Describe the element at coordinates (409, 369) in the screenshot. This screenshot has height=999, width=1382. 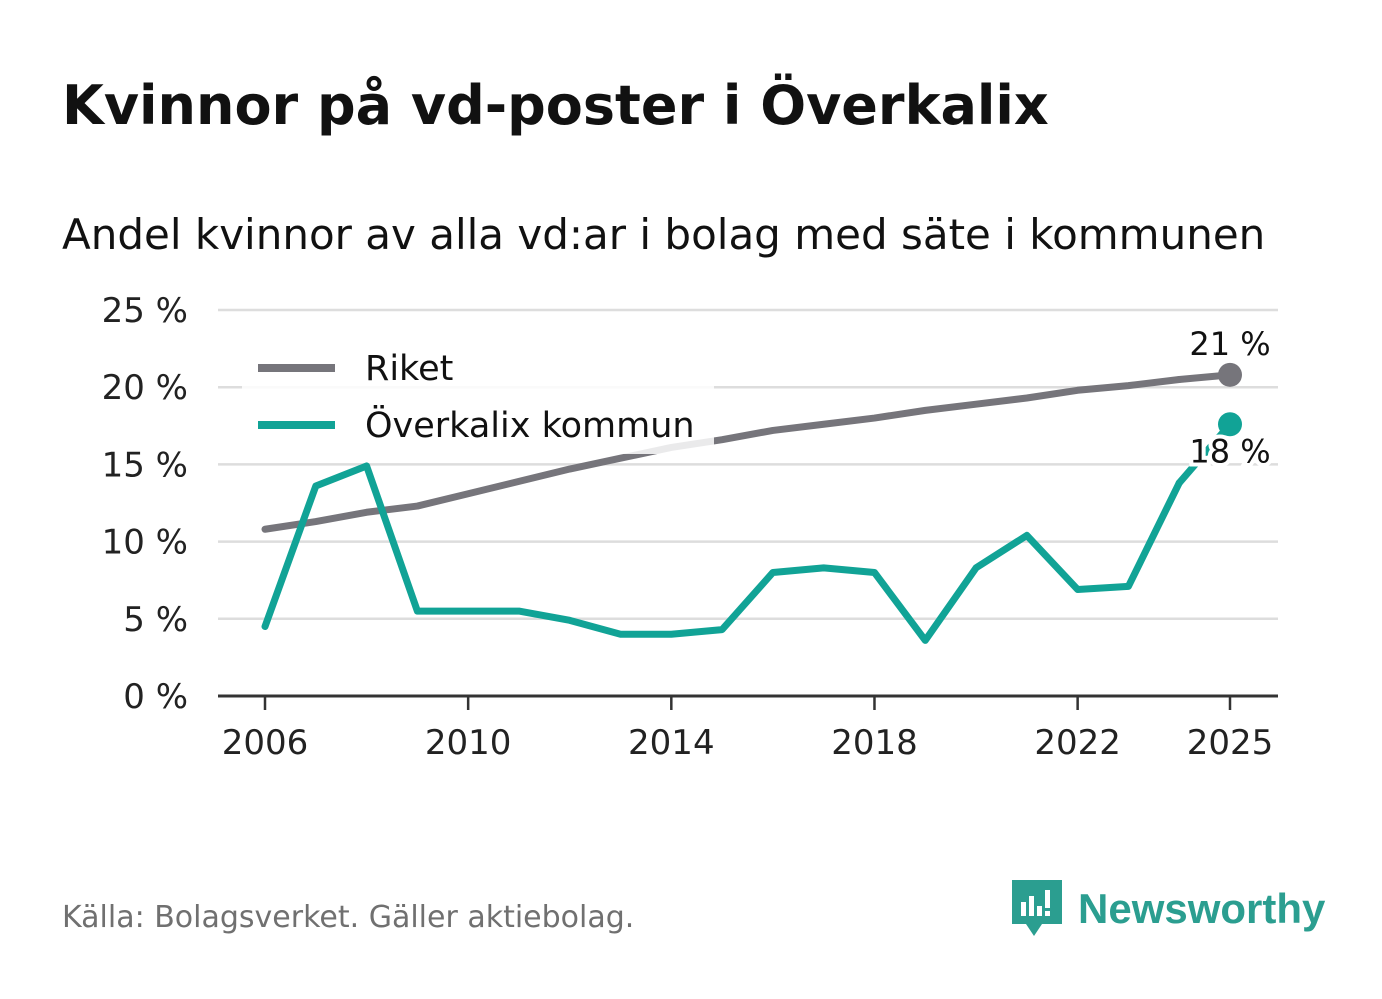
I see `legend-label: Riket` at that location.